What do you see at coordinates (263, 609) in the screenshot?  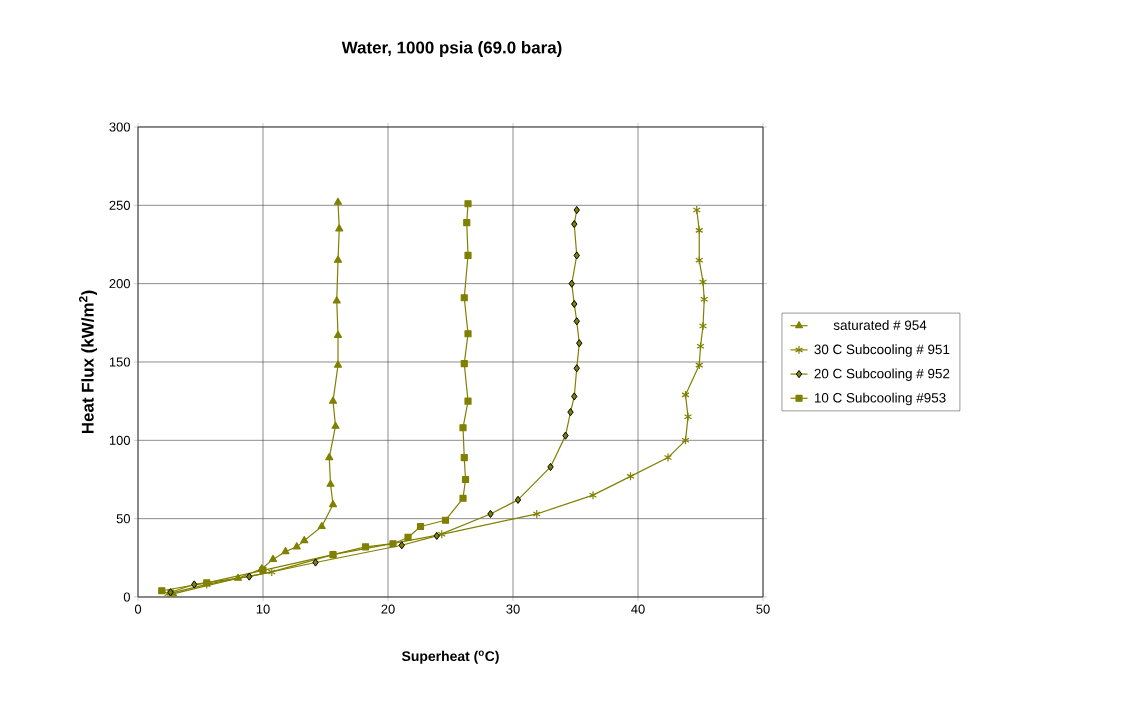 I see `x-tick-label: 10` at bounding box center [263, 609].